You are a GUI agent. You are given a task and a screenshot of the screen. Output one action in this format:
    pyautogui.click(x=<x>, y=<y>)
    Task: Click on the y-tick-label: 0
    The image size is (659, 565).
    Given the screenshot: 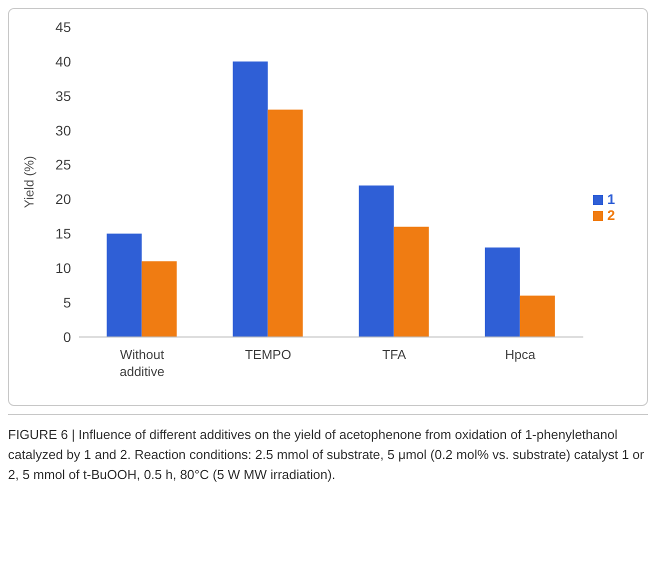 What is the action you would take?
    pyautogui.click(x=67, y=336)
    